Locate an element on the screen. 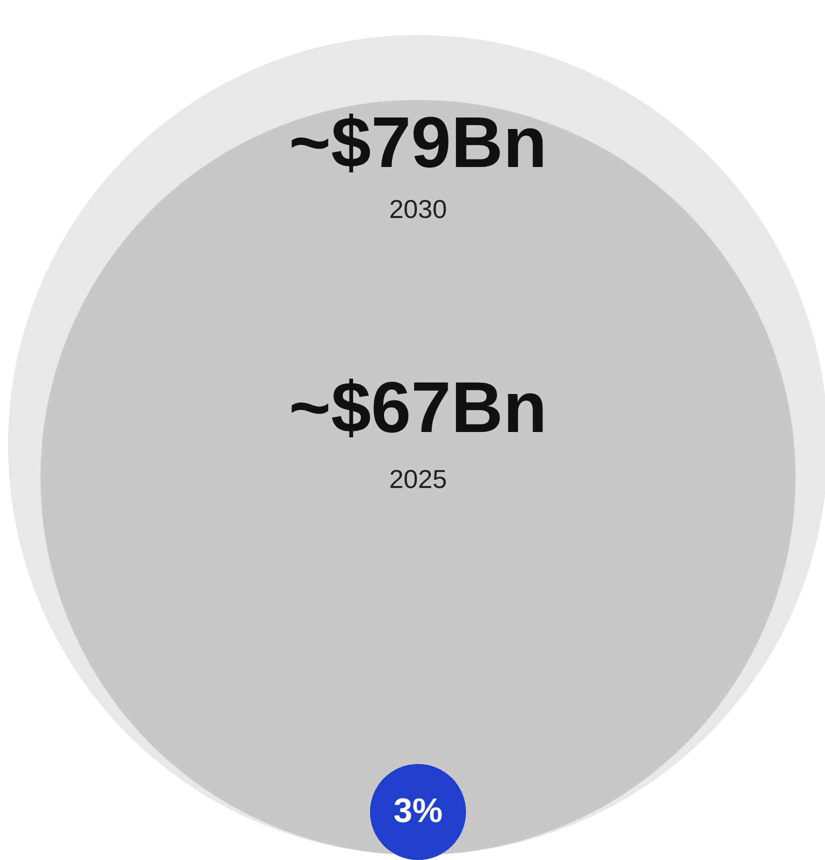 The image size is (825, 860). category-label: 2025 is located at coordinates (418, 479).